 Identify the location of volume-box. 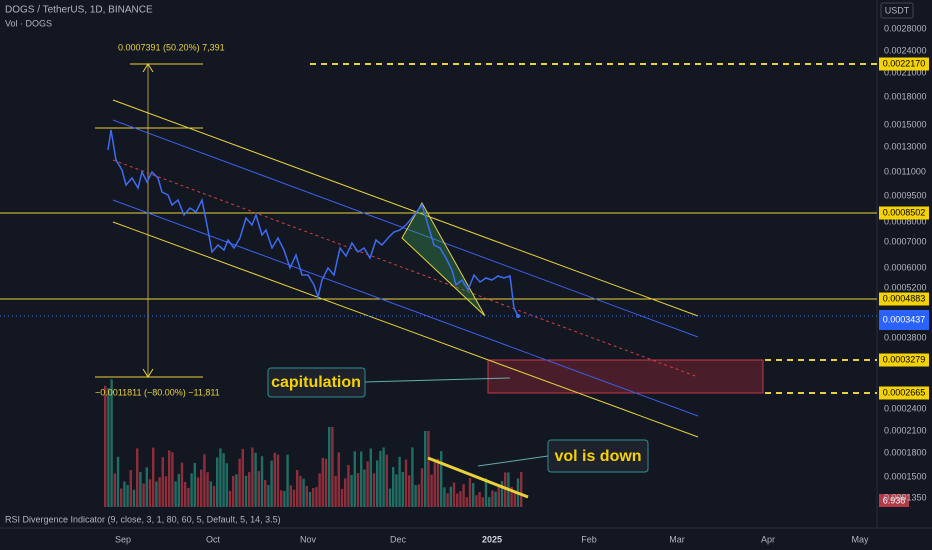
(894, 500).